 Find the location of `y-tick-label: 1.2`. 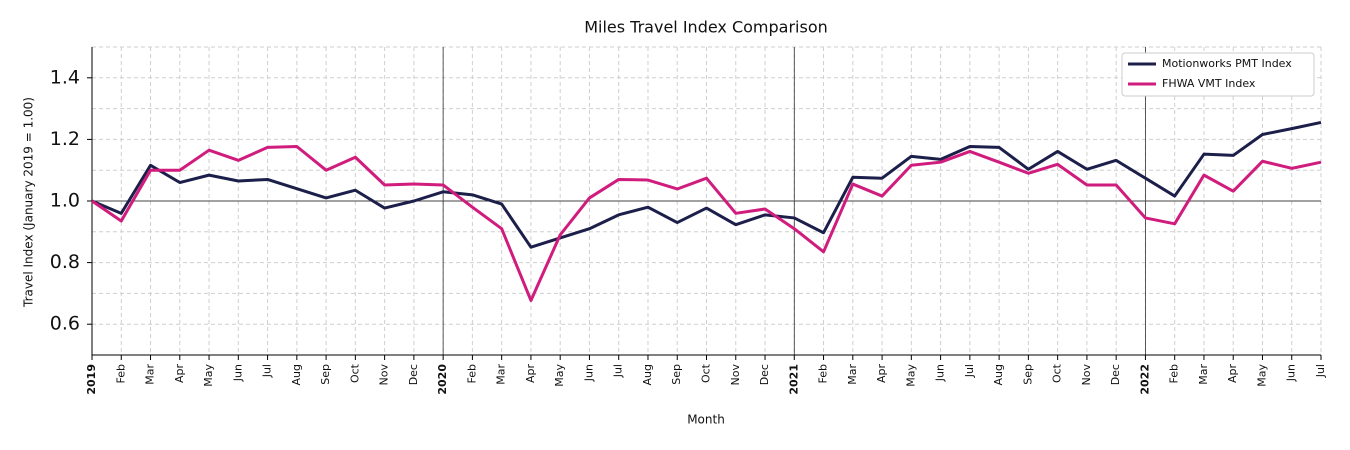

y-tick-label: 1.2 is located at coordinates (65, 139).